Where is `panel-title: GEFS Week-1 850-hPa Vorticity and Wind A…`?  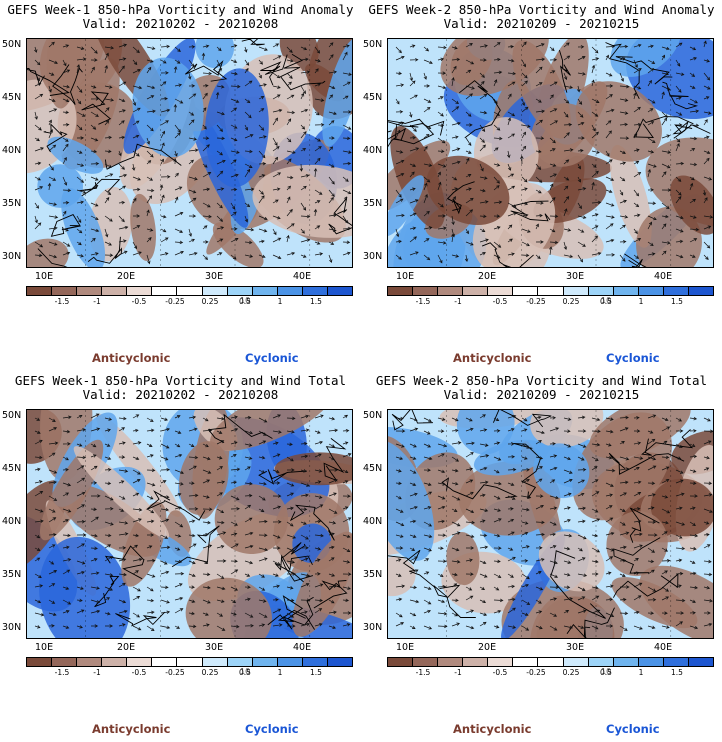
panel-title: GEFS Week-1 850-hPa Vorticity and Wind A… is located at coordinates (180, 9).